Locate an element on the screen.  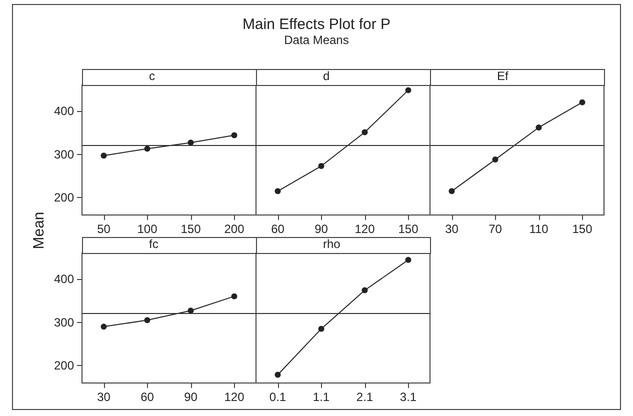
x-tick-label: 200 is located at coordinates (234, 229).